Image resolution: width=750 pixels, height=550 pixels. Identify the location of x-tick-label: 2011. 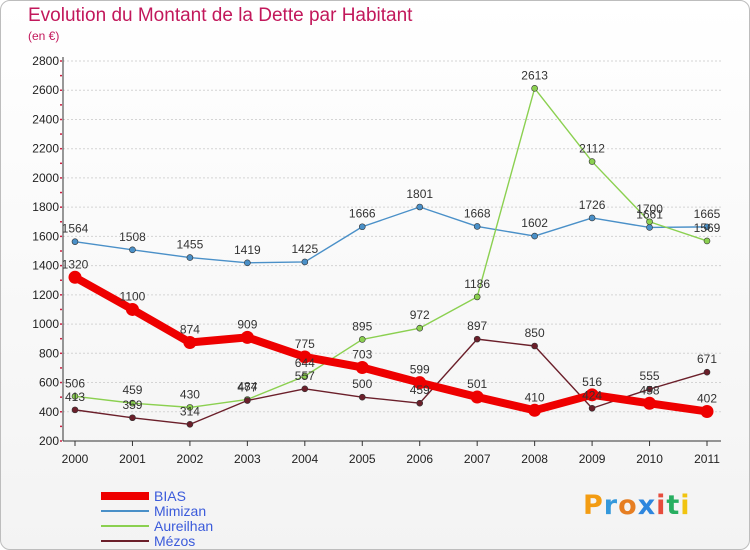
(707, 459).